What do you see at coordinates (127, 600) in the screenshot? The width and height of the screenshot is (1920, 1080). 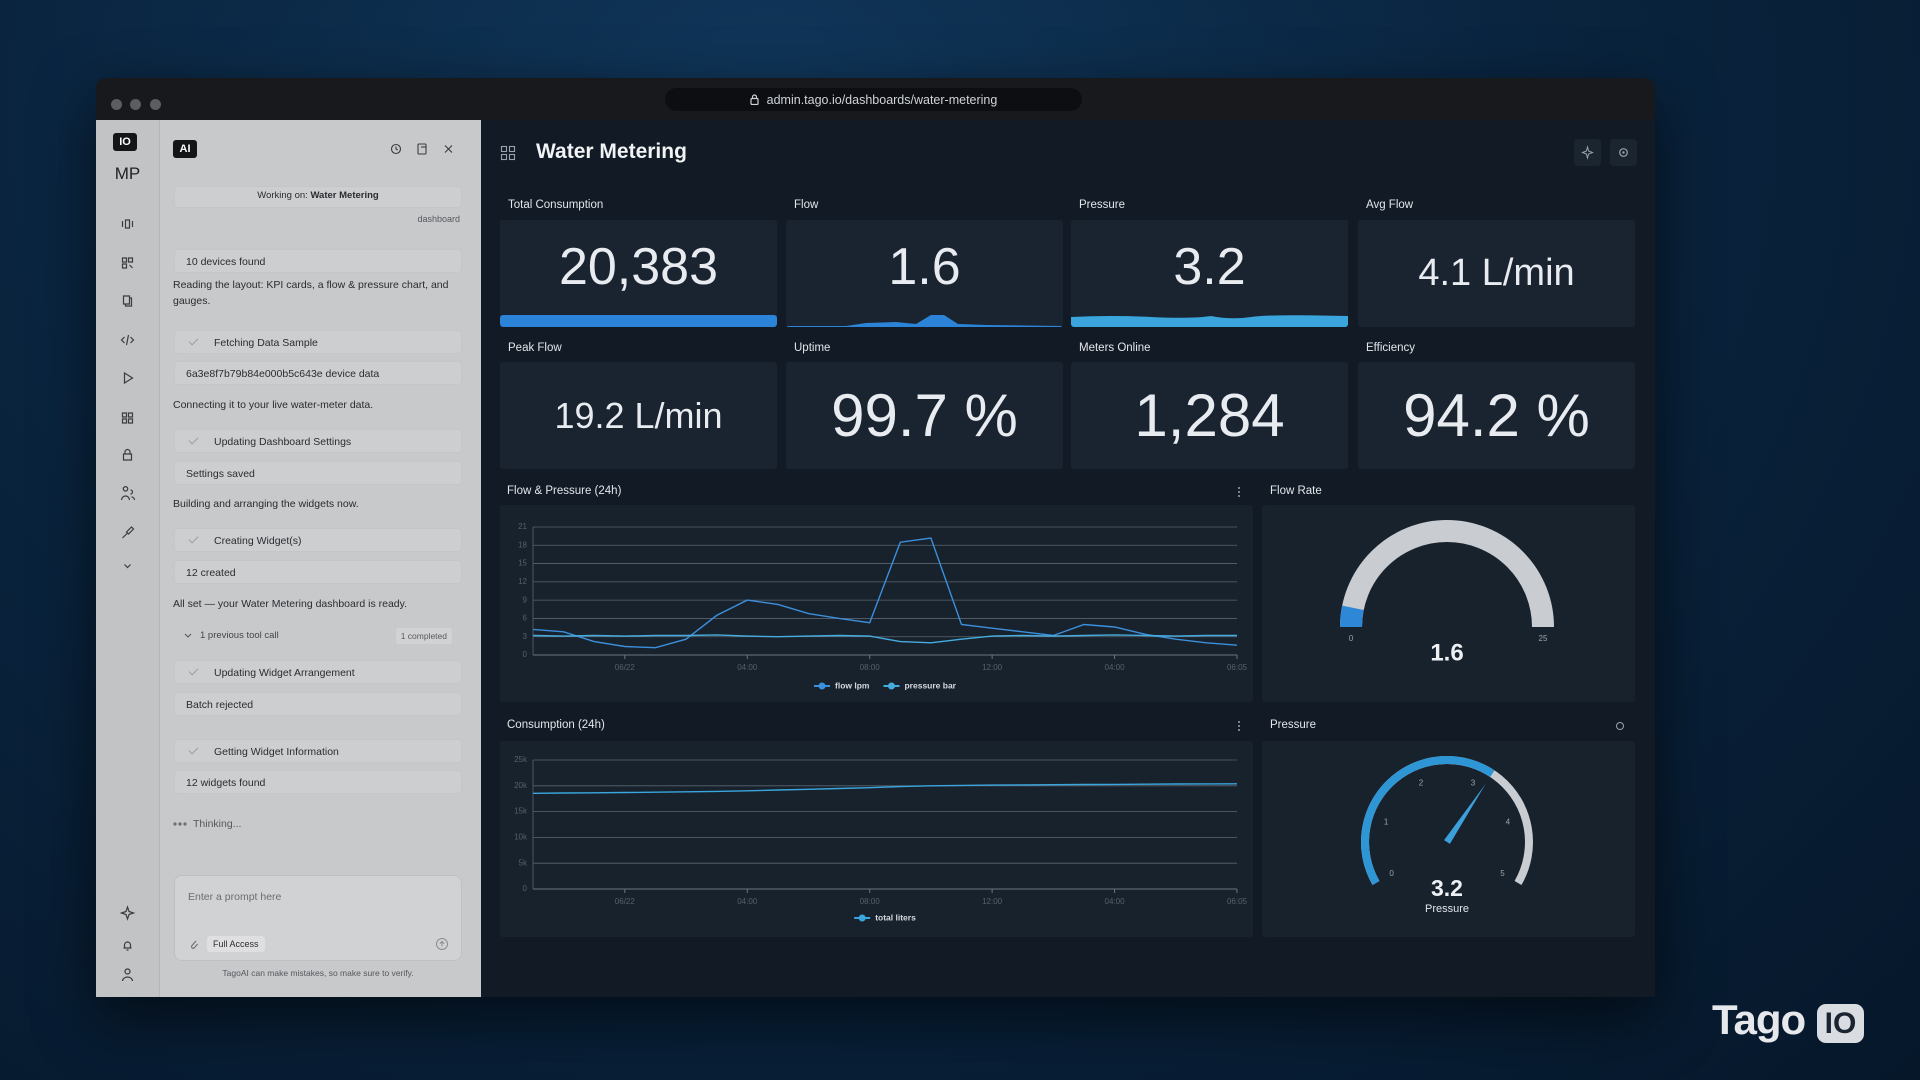 I see `rail-icons` at bounding box center [127, 600].